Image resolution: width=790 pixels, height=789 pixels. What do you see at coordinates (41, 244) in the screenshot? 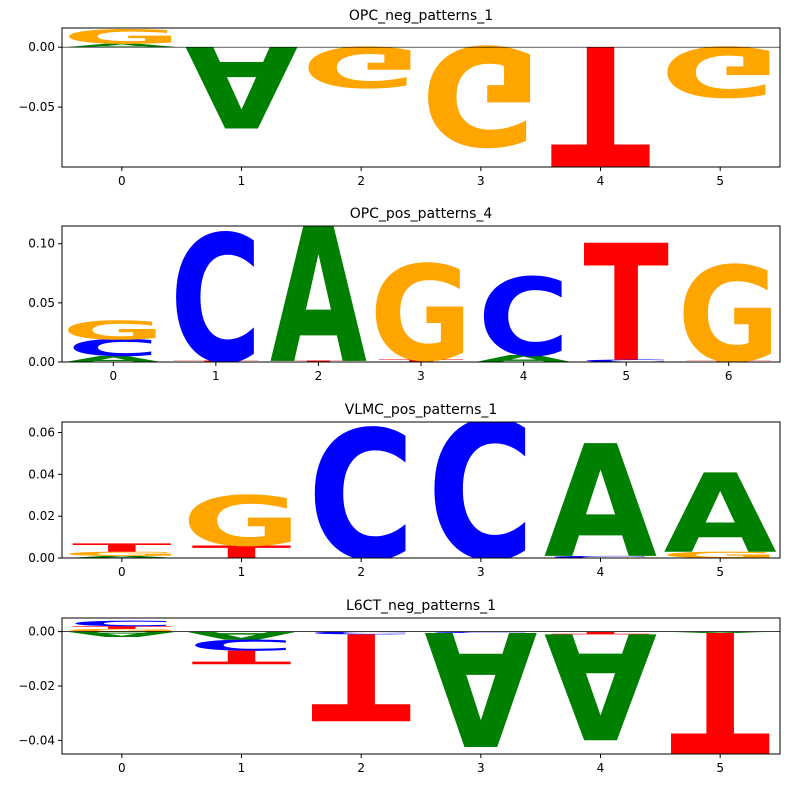
I see `y-tick-label: 0.10` at bounding box center [41, 244].